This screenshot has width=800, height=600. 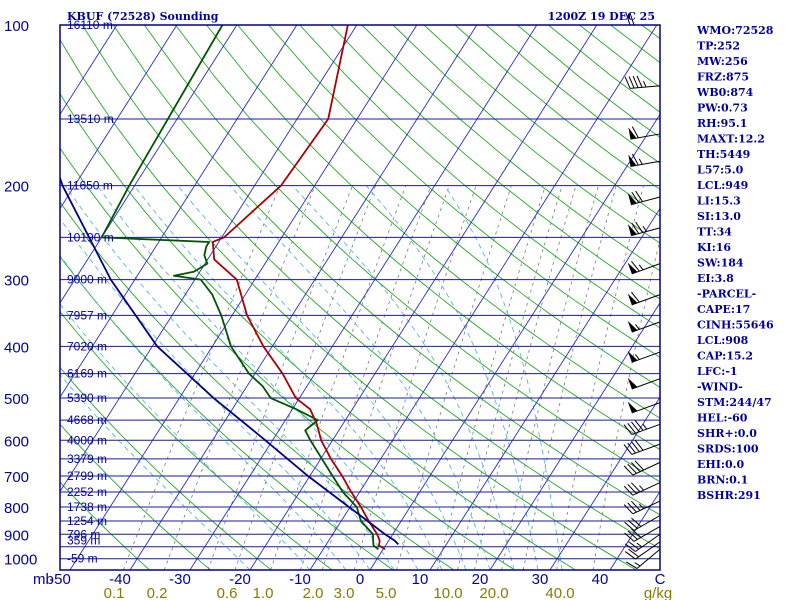 What do you see at coordinates (90, 186) in the screenshot?
I see `height-label: 11650 m` at bounding box center [90, 186].